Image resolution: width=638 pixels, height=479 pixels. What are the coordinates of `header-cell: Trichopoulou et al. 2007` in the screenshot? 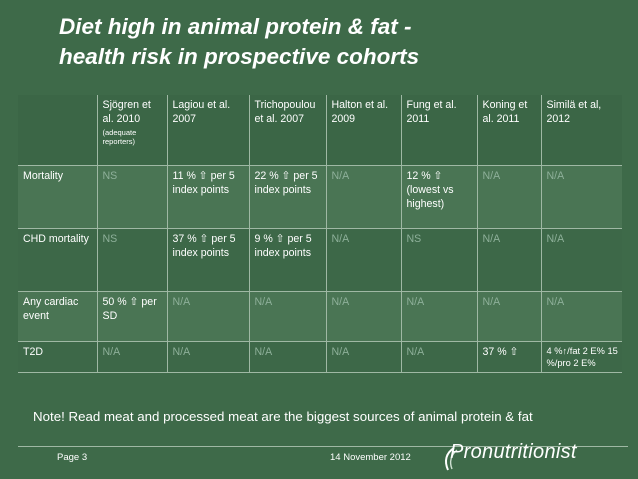 It's located at (288, 130).